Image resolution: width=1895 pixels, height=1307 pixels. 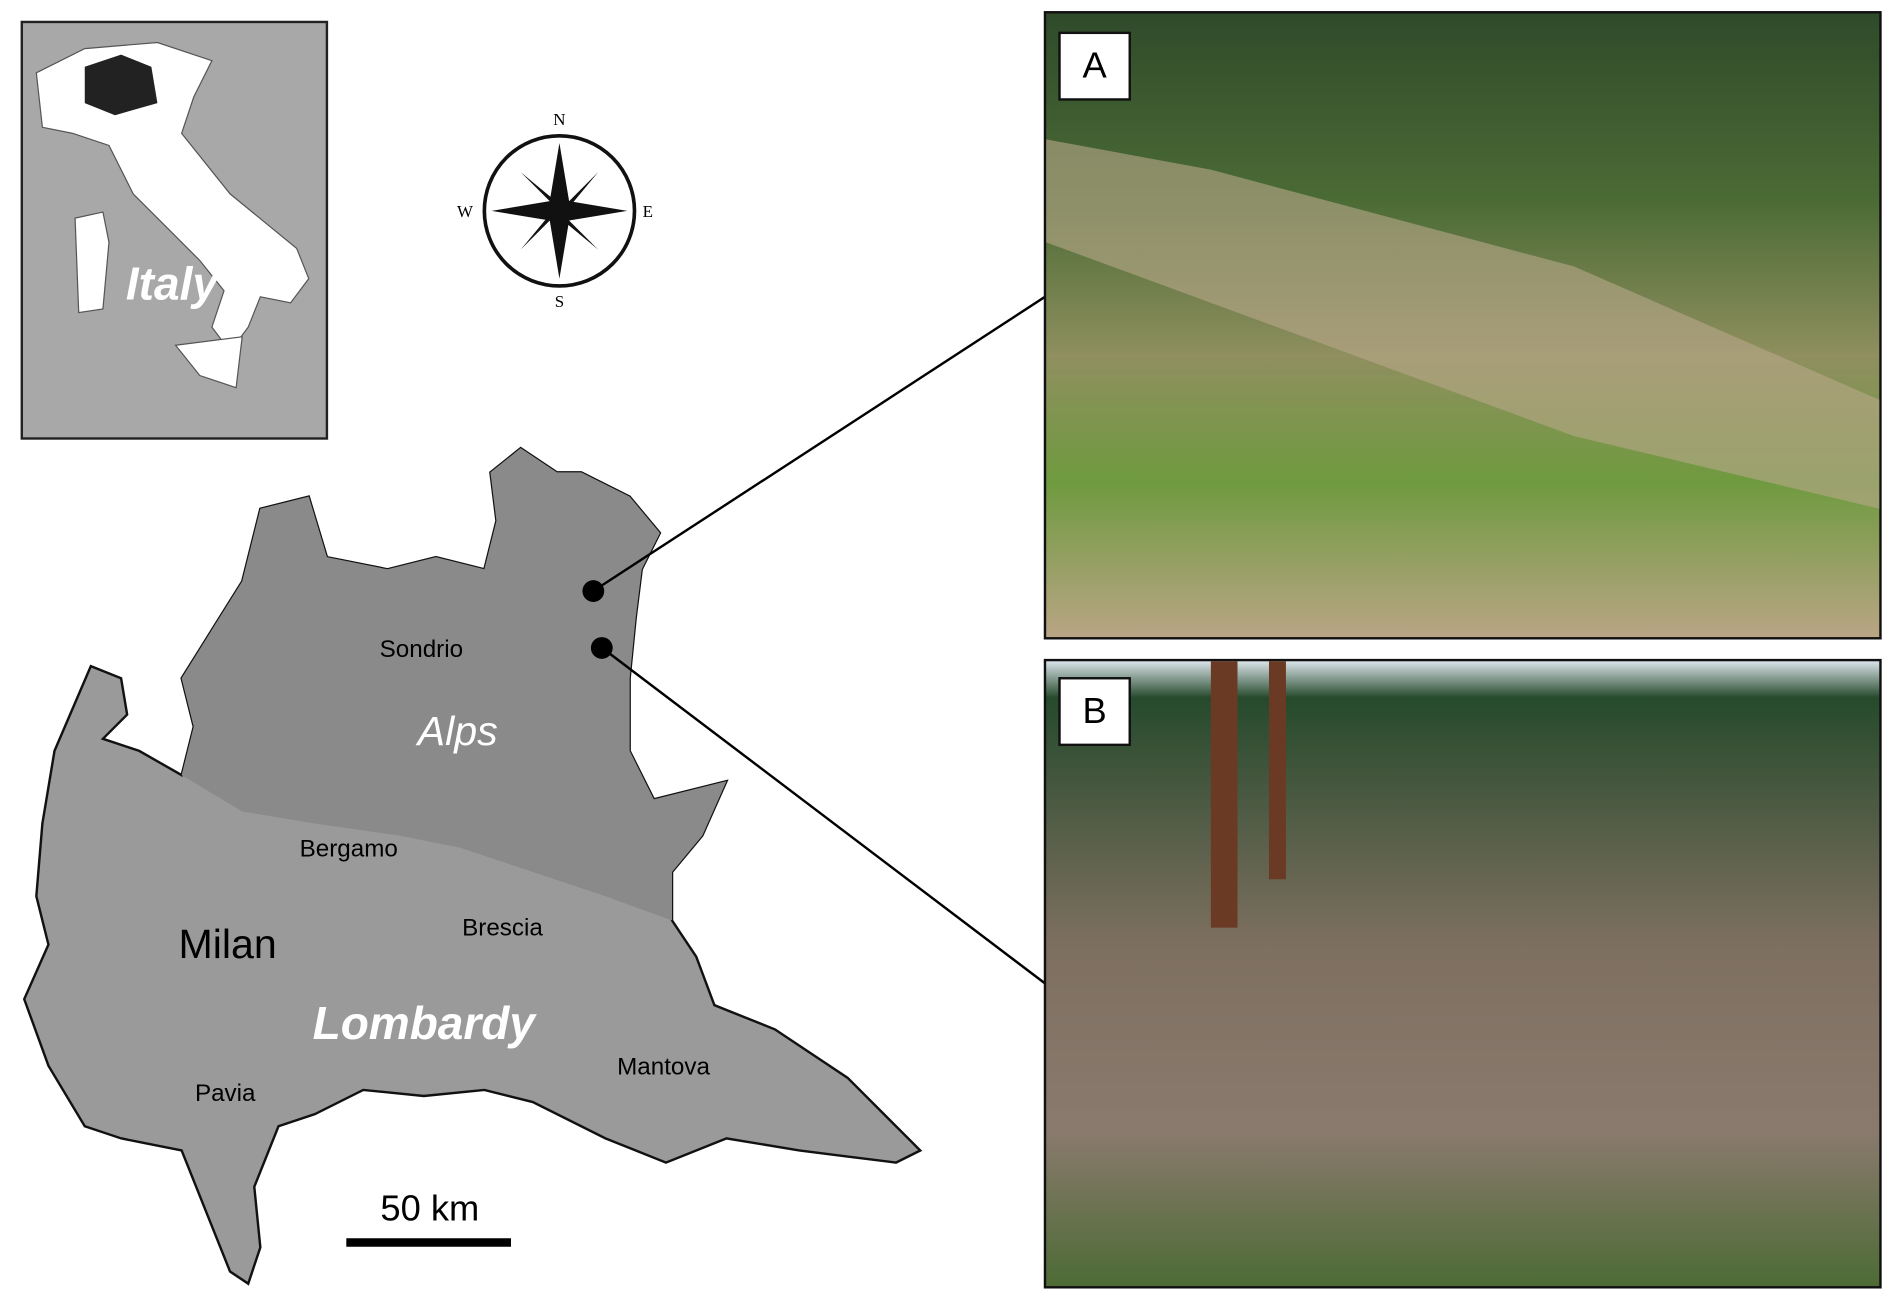 I want to click on photo-a-clearing, so click(x=1463, y=324).